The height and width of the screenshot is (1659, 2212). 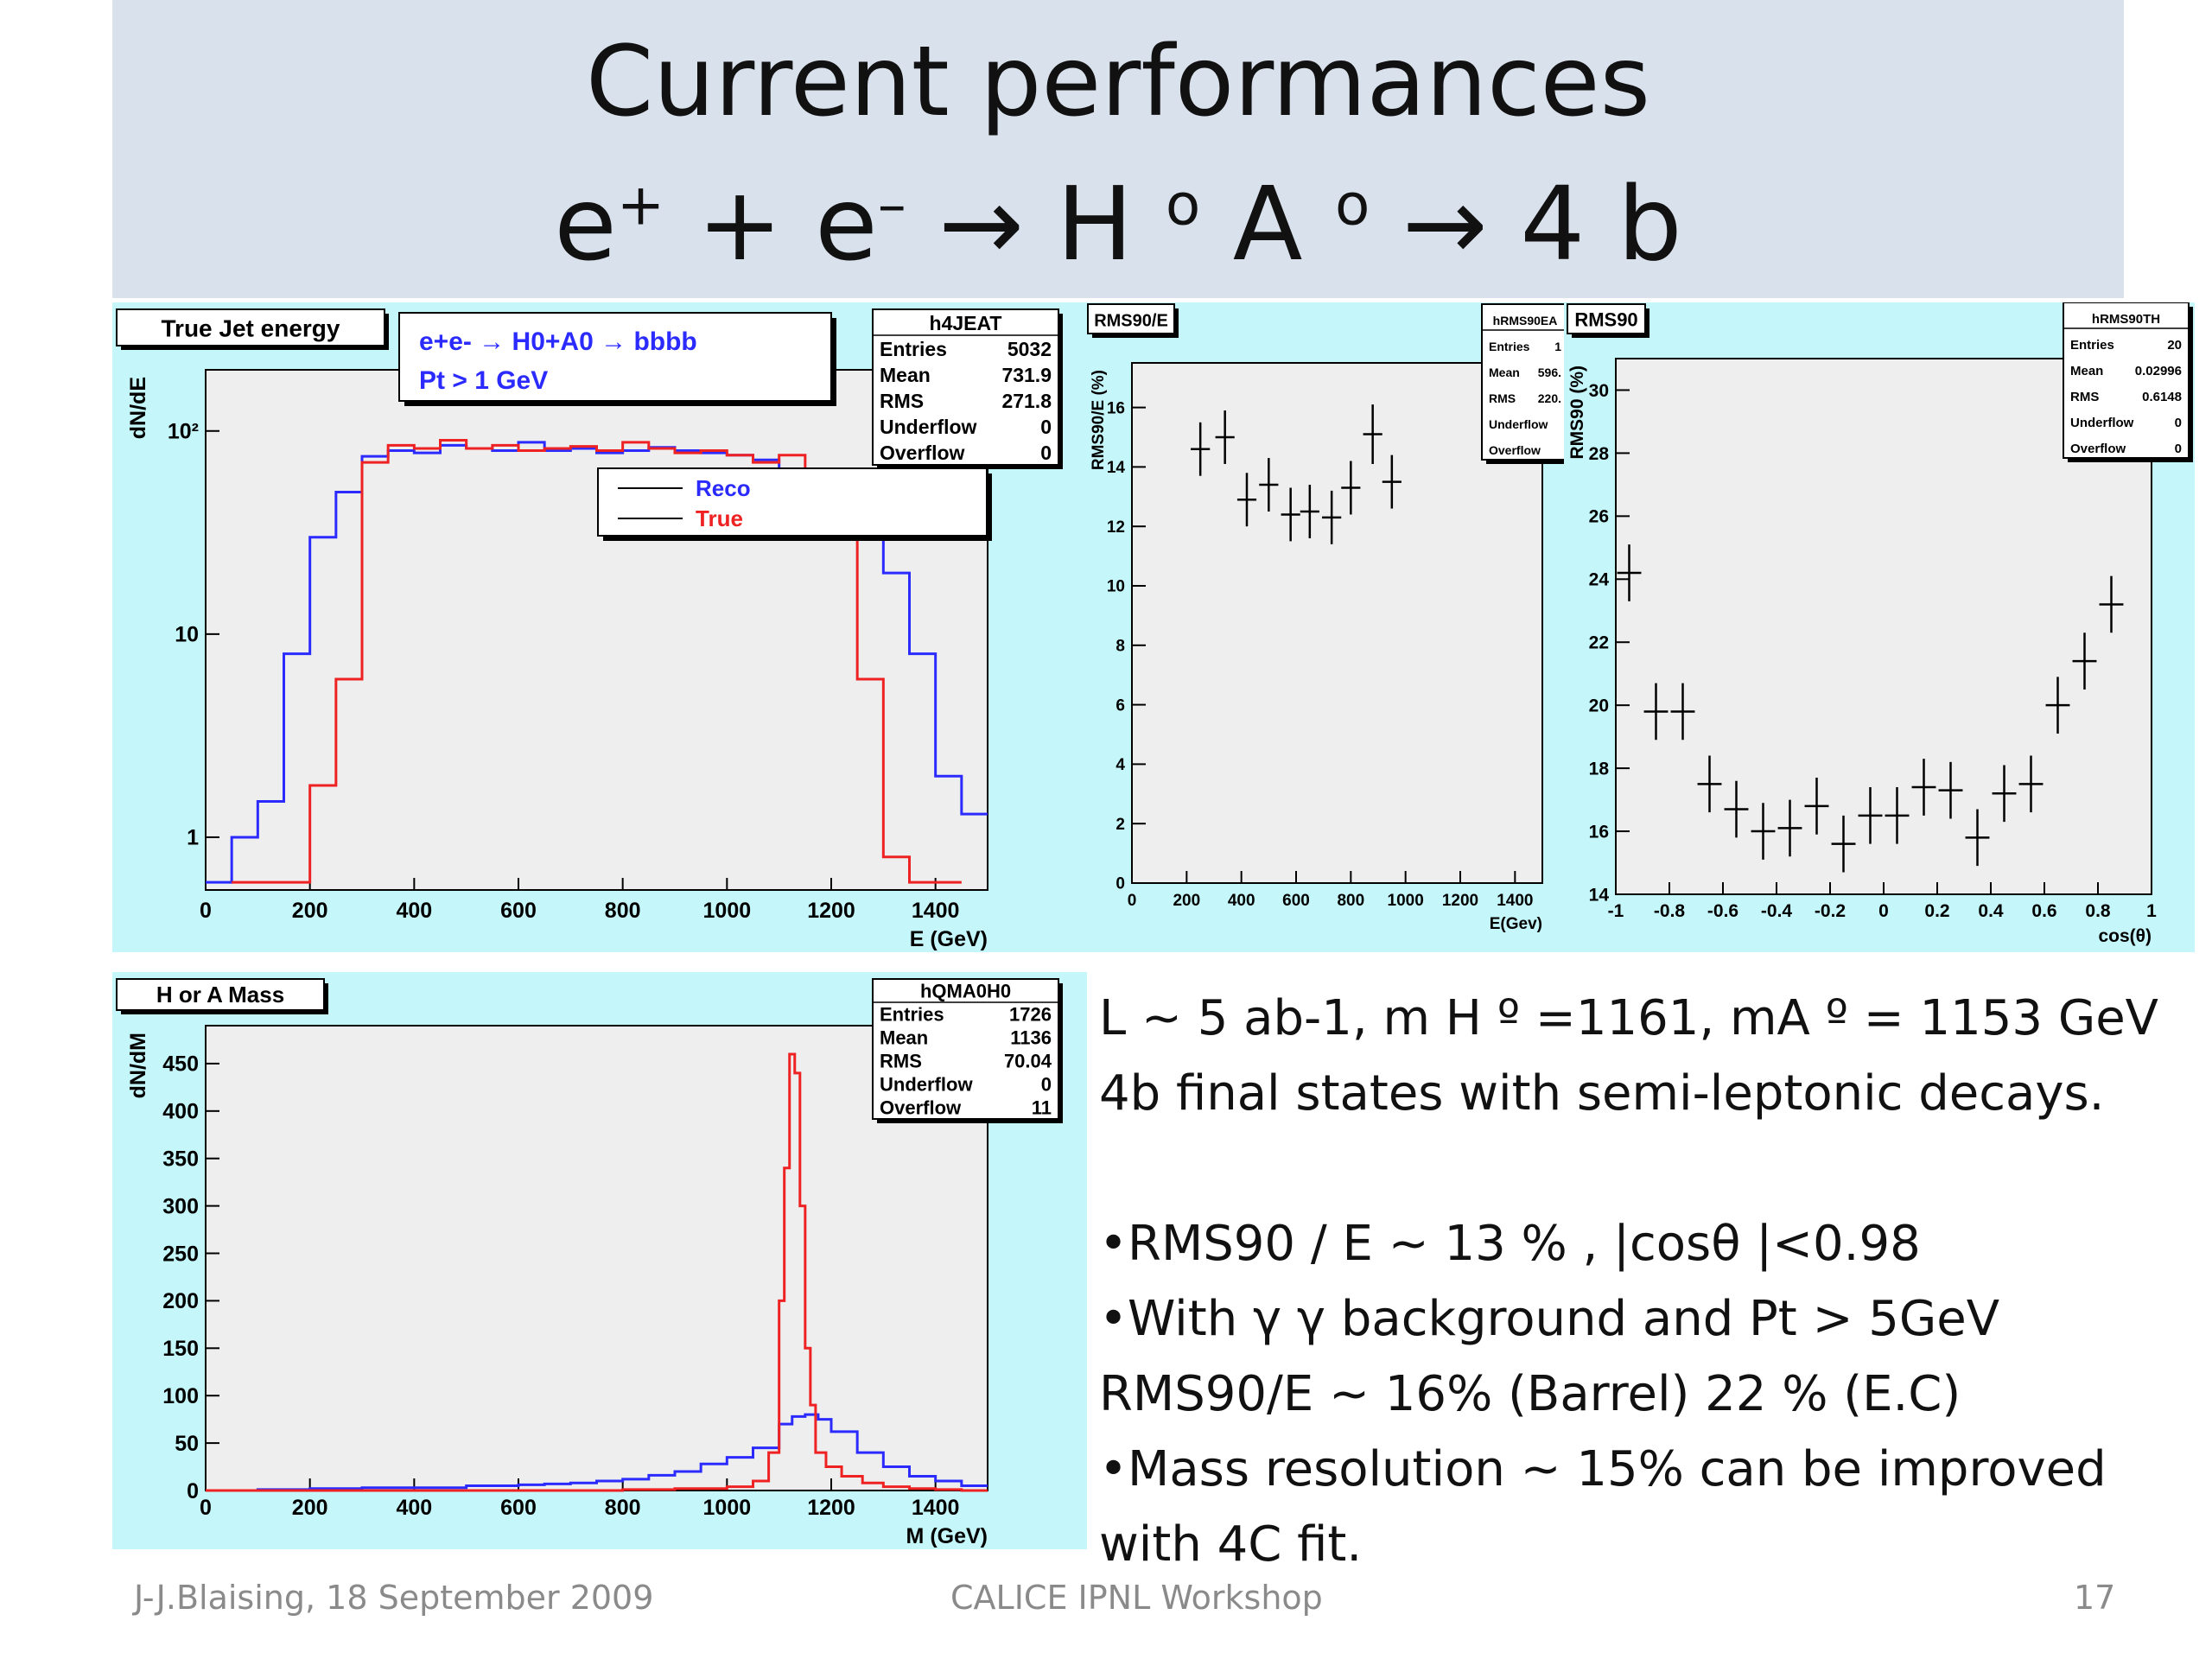 I want to click on y-axis-label: dN/dM, so click(x=138, y=1065).